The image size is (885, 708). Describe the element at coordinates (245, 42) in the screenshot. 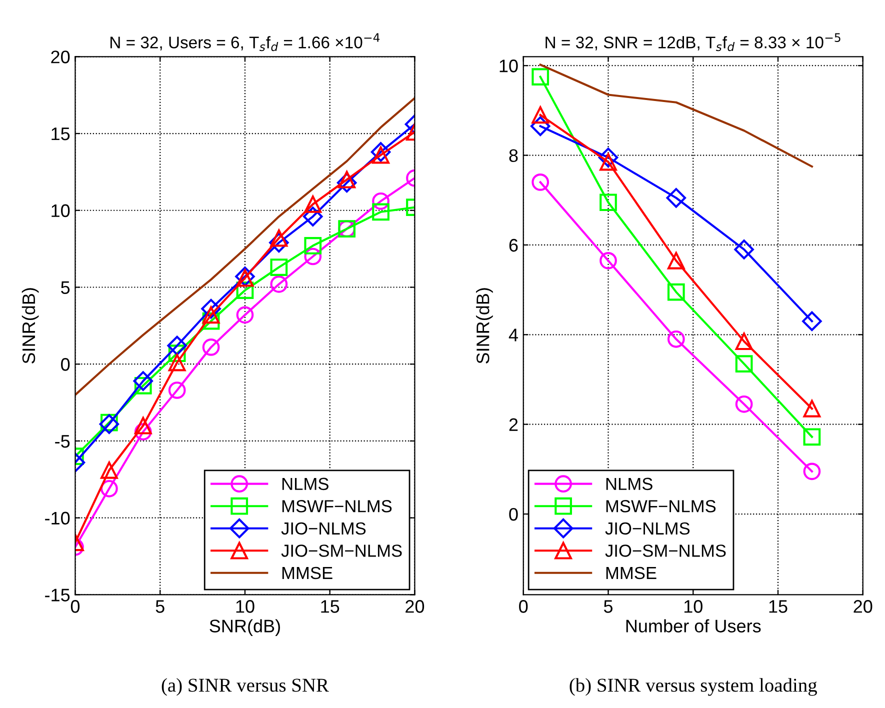

I see `chart-title: N = 32, Users = 6, T$_{s}$f$_{d}$ = 1.66 ×10$^{−4}$` at that location.